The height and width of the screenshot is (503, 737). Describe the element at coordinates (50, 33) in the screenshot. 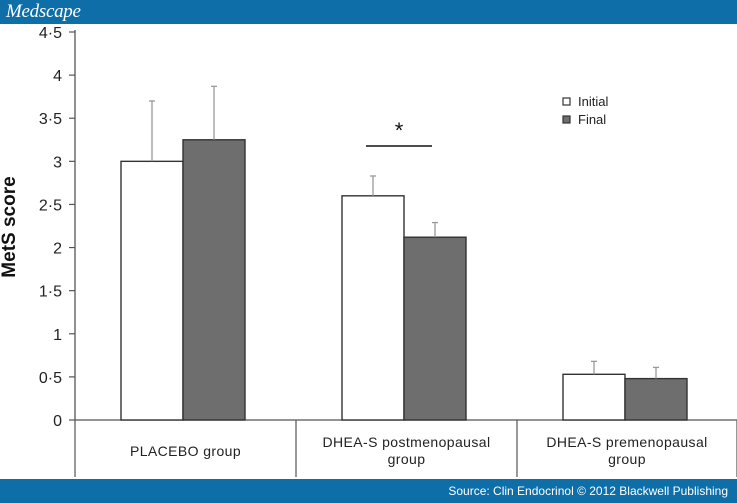

I see `y-tick-label: 4·5` at that location.